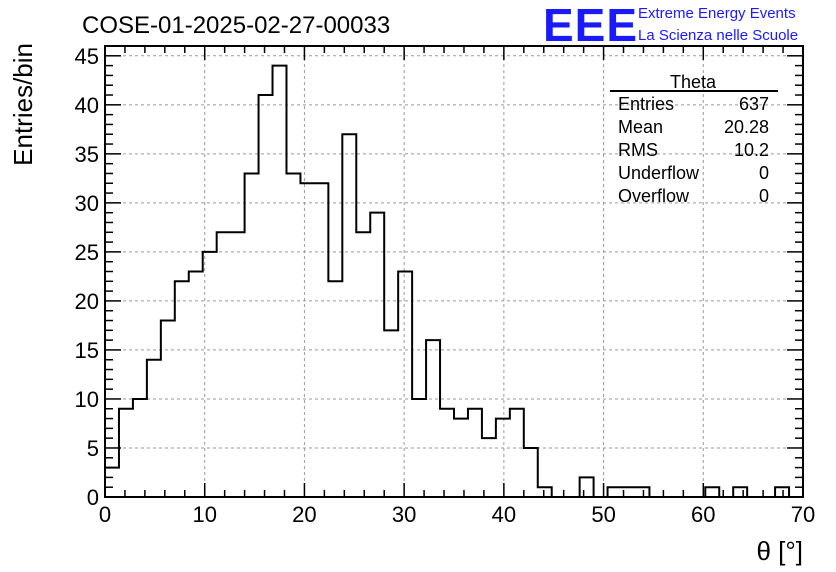 This screenshot has height=572, width=836. What do you see at coordinates (779, 551) in the screenshot?
I see `x-axis-title: θ [°]` at bounding box center [779, 551].